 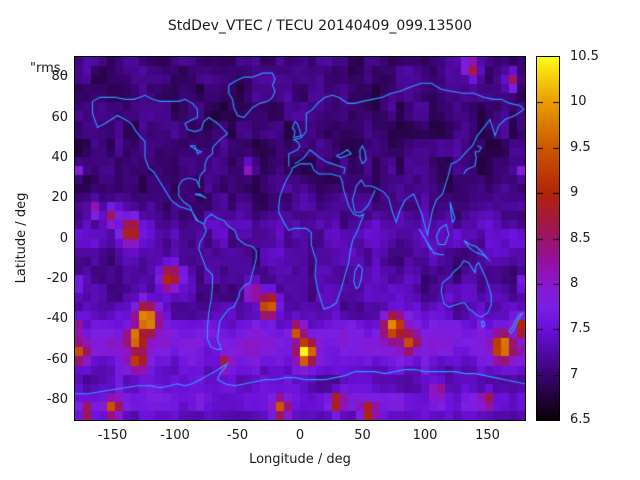 What do you see at coordinates (300, 435) in the screenshot?
I see `x-tick-label: 0` at bounding box center [300, 435].